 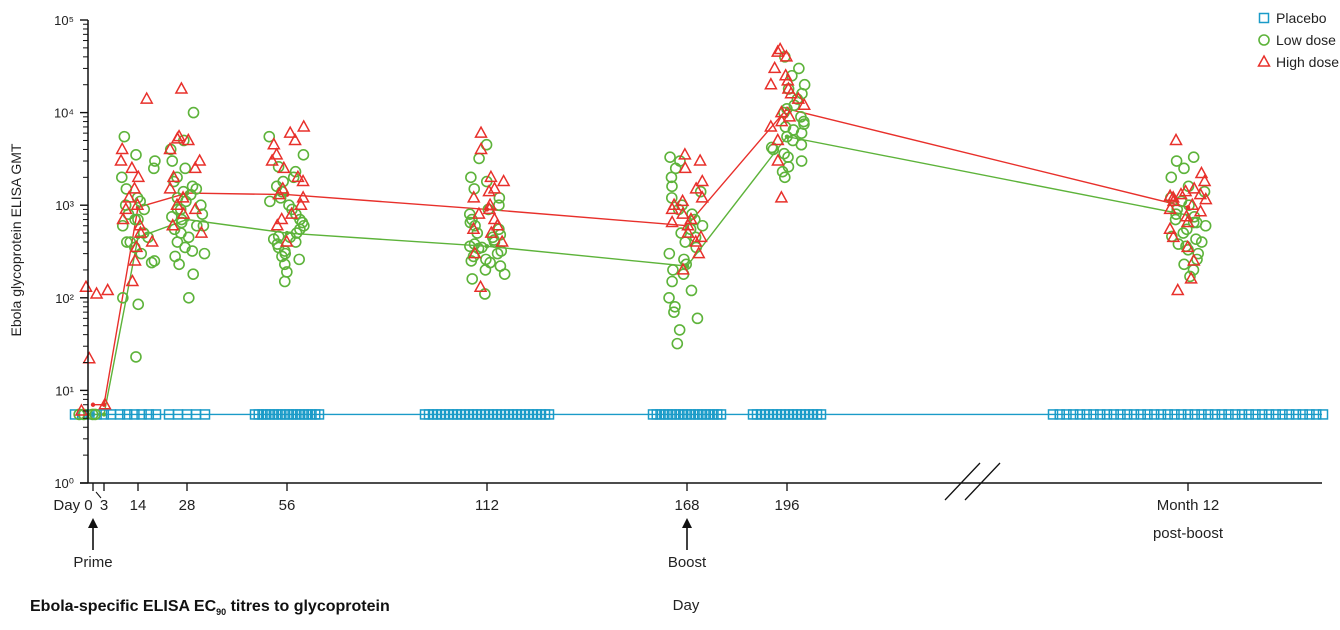 I want to click on y-tick-label: 10¹, so click(x=64, y=390).